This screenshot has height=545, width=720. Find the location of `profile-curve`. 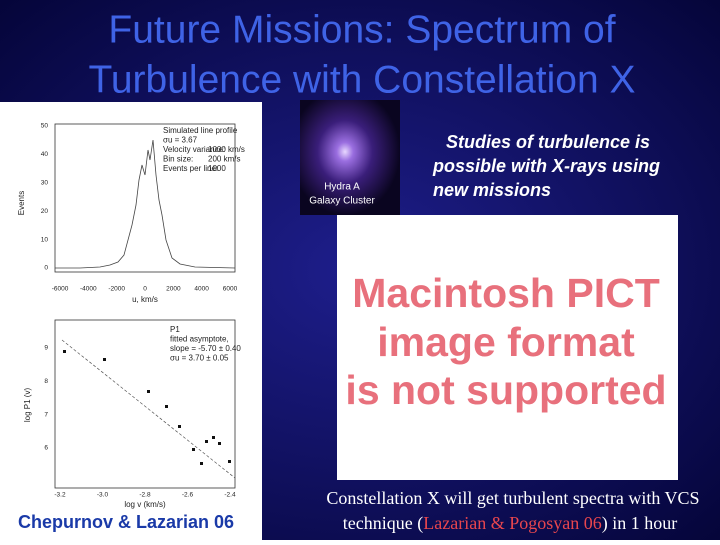

profile-curve is located at coordinates (145, 204).